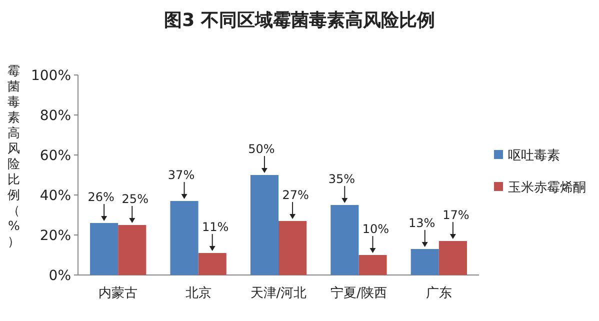 The height and width of the screenshot is (321, 599). I want to click on data-label: 10%, so click(376, 229).